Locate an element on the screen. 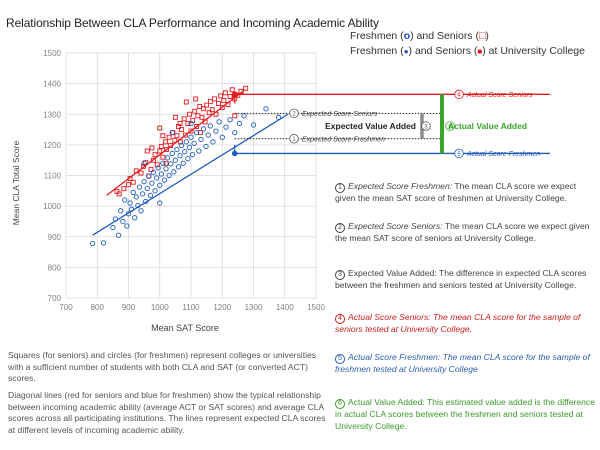 This screenshot has height=450, width=600. expected-freshman-label: Expected Score Freshmen is located at coordinates (343, 139).